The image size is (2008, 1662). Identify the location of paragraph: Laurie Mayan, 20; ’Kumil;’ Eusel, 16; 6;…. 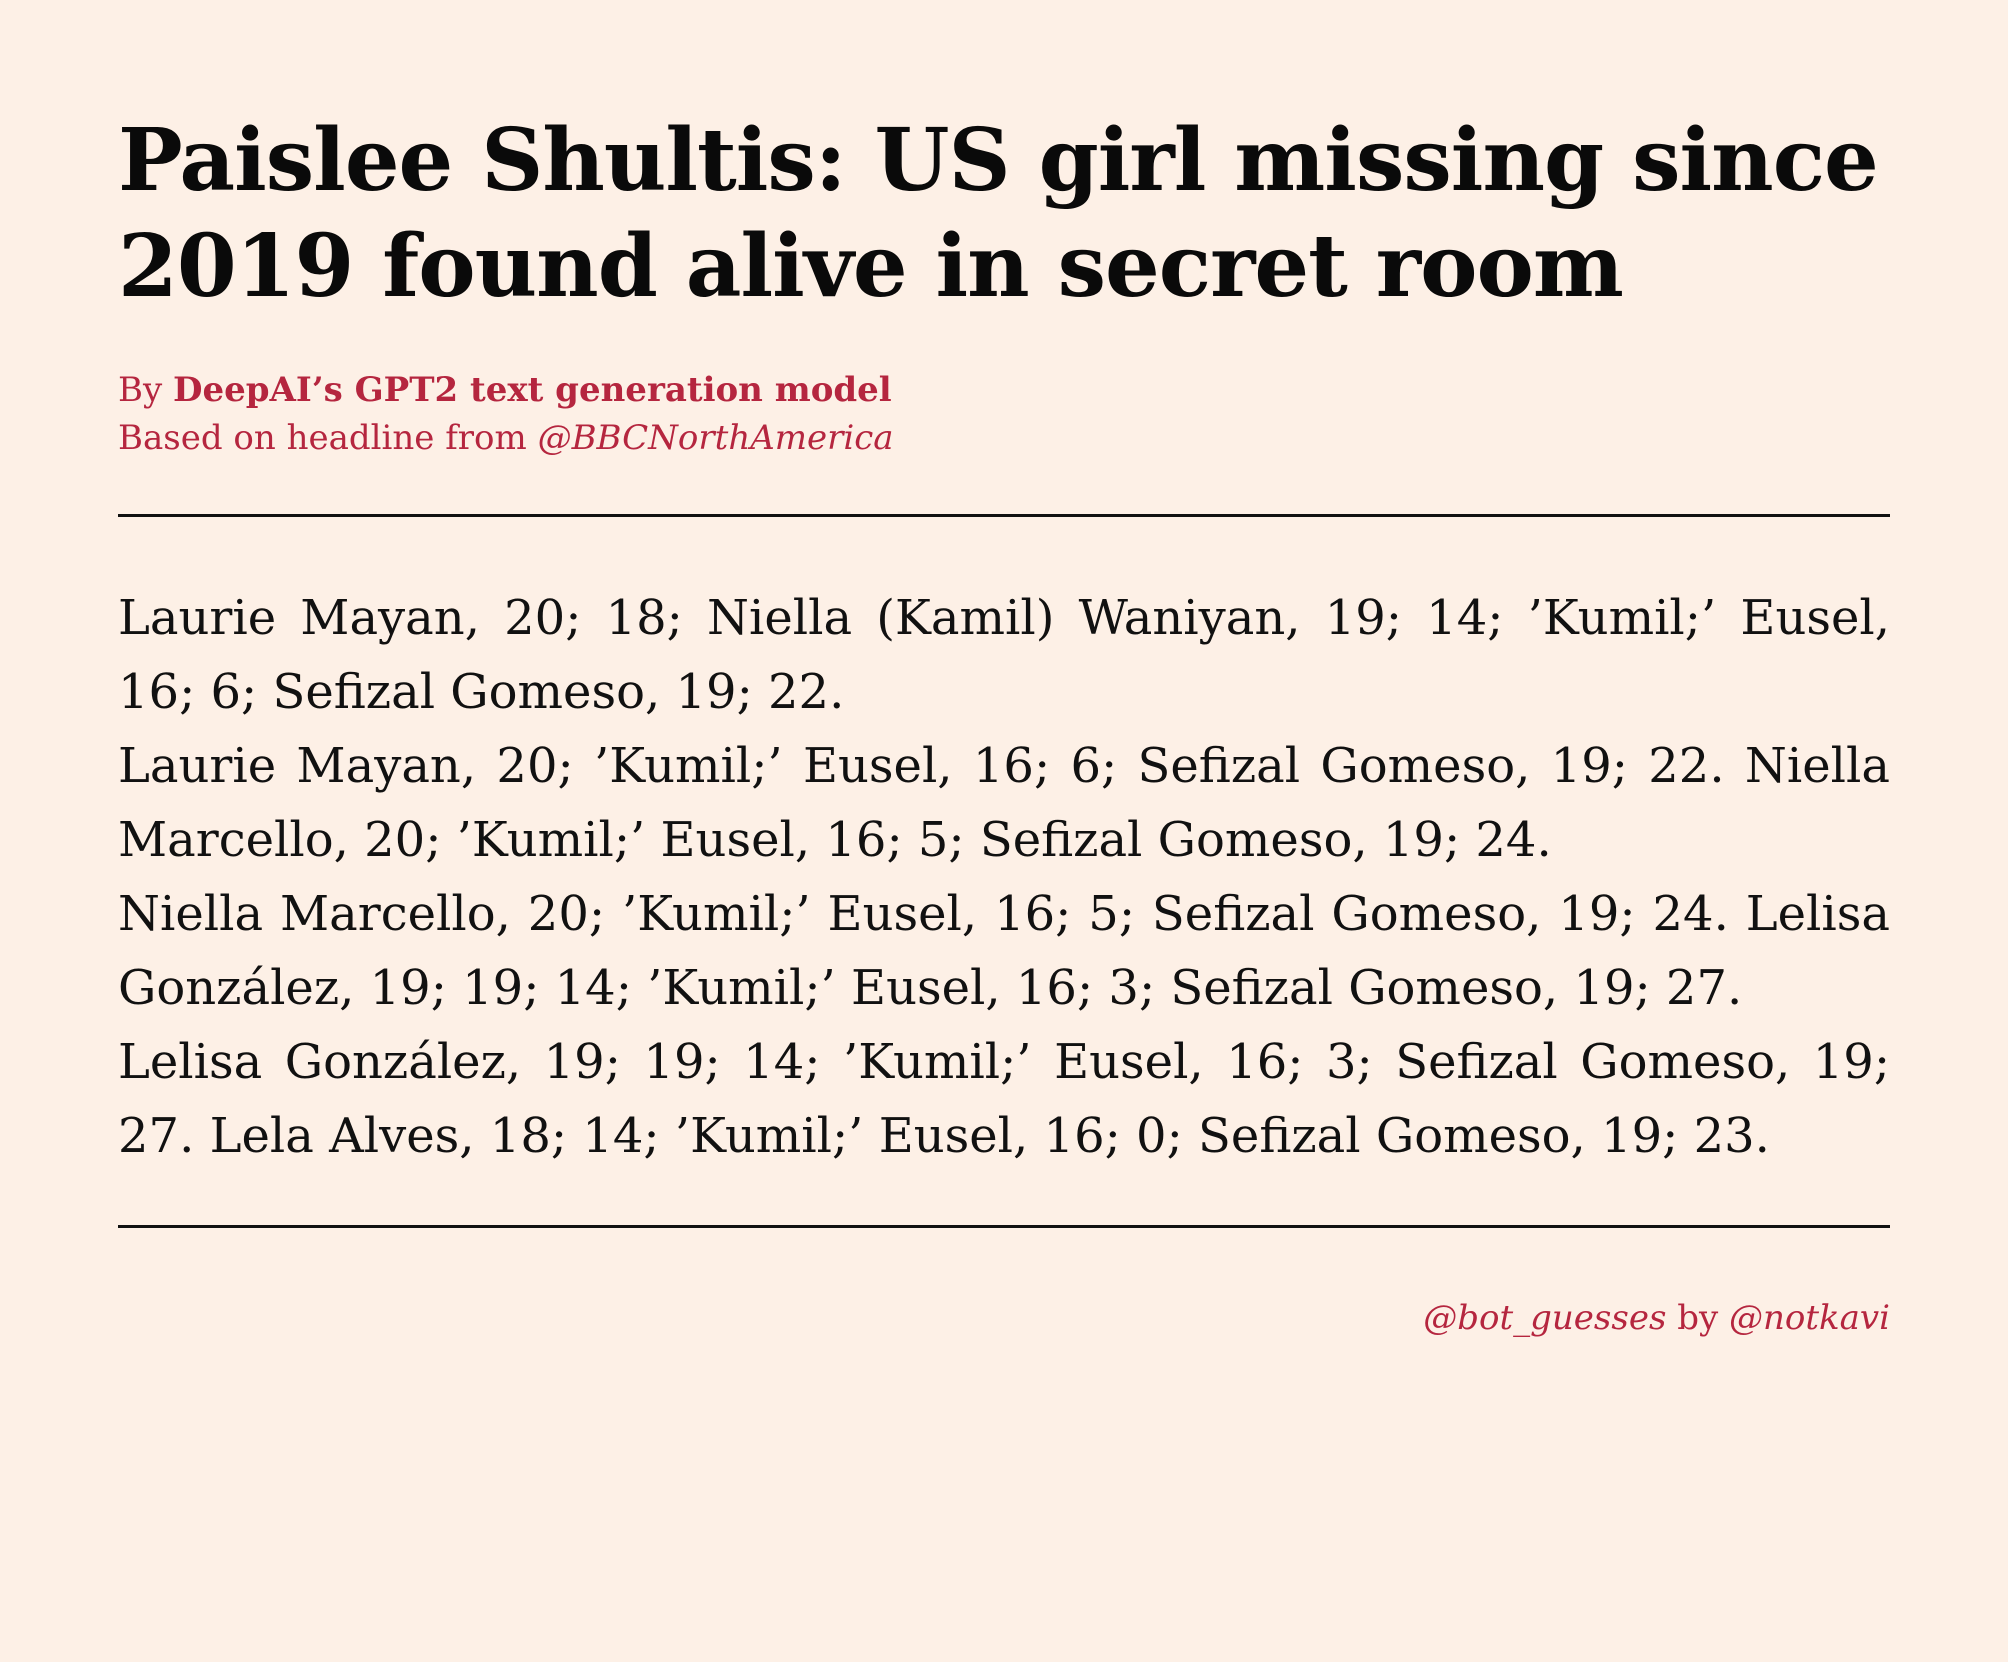
(1004, 803).